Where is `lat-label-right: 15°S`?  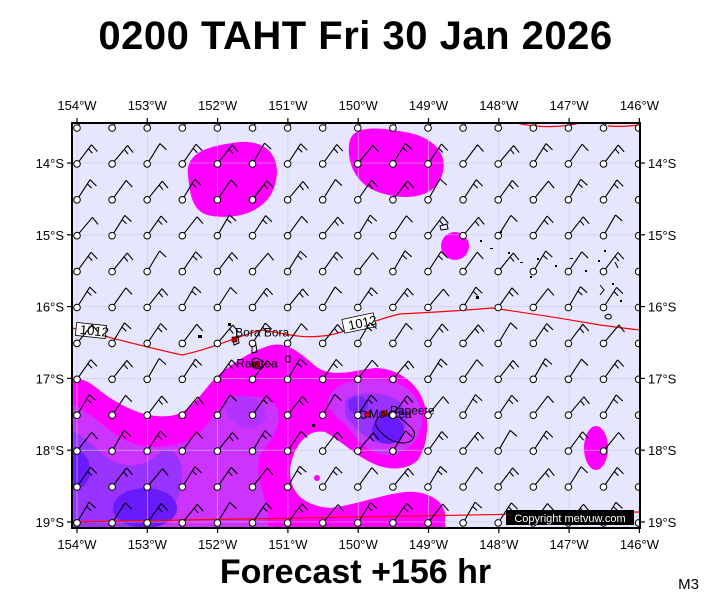 lat-label-right: 15°S is located at coordinates (662, 235).